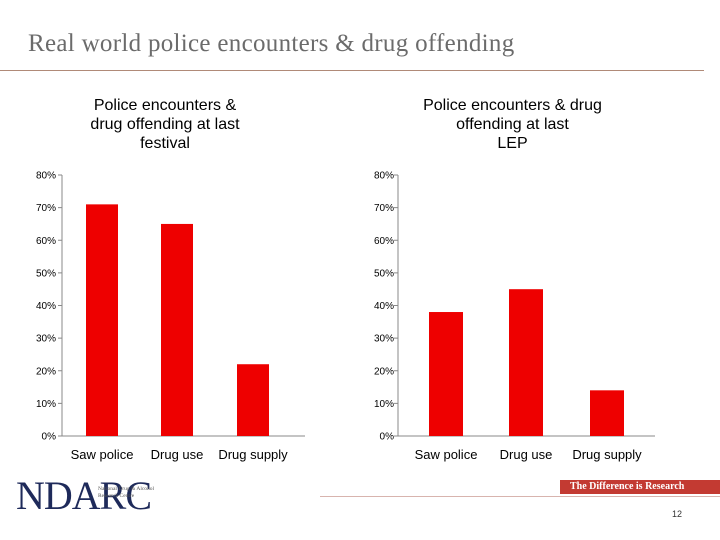 The width and height of the screenshot is (720, 540). I want to click on page-number: 12, so click(677, 514).